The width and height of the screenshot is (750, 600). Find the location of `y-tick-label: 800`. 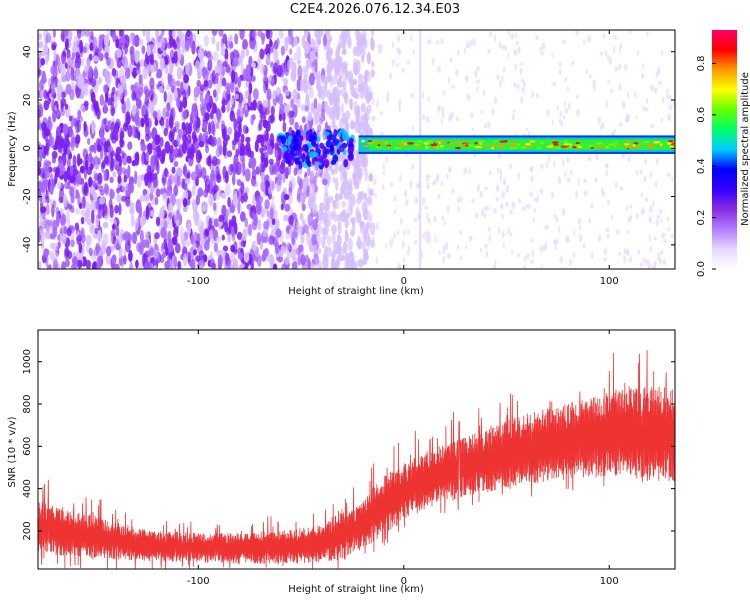

y-tick-label: 800 is located at coordinates (27, 403).